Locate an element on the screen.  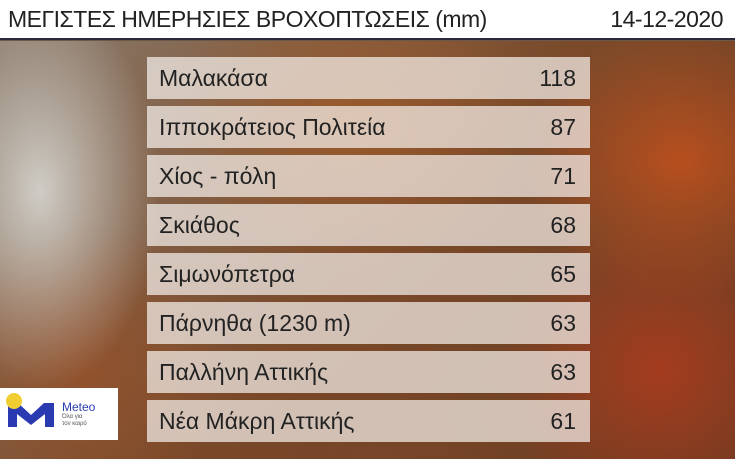
logo-name: Meteo is located at coordinates (79, 407).